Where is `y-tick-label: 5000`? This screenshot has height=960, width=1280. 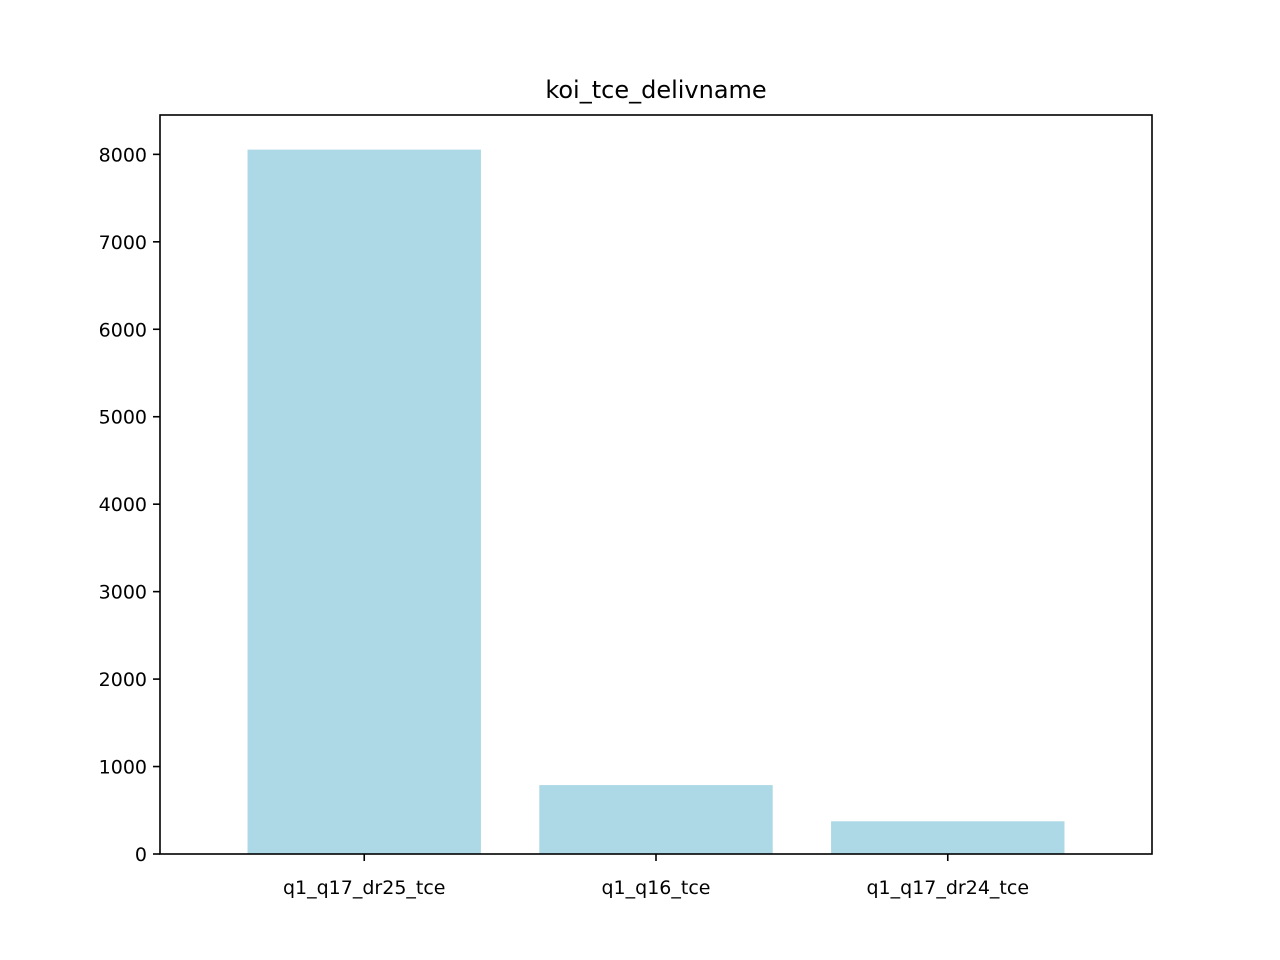
y-tick-label: 5000 is located at coordinates (123, 418).